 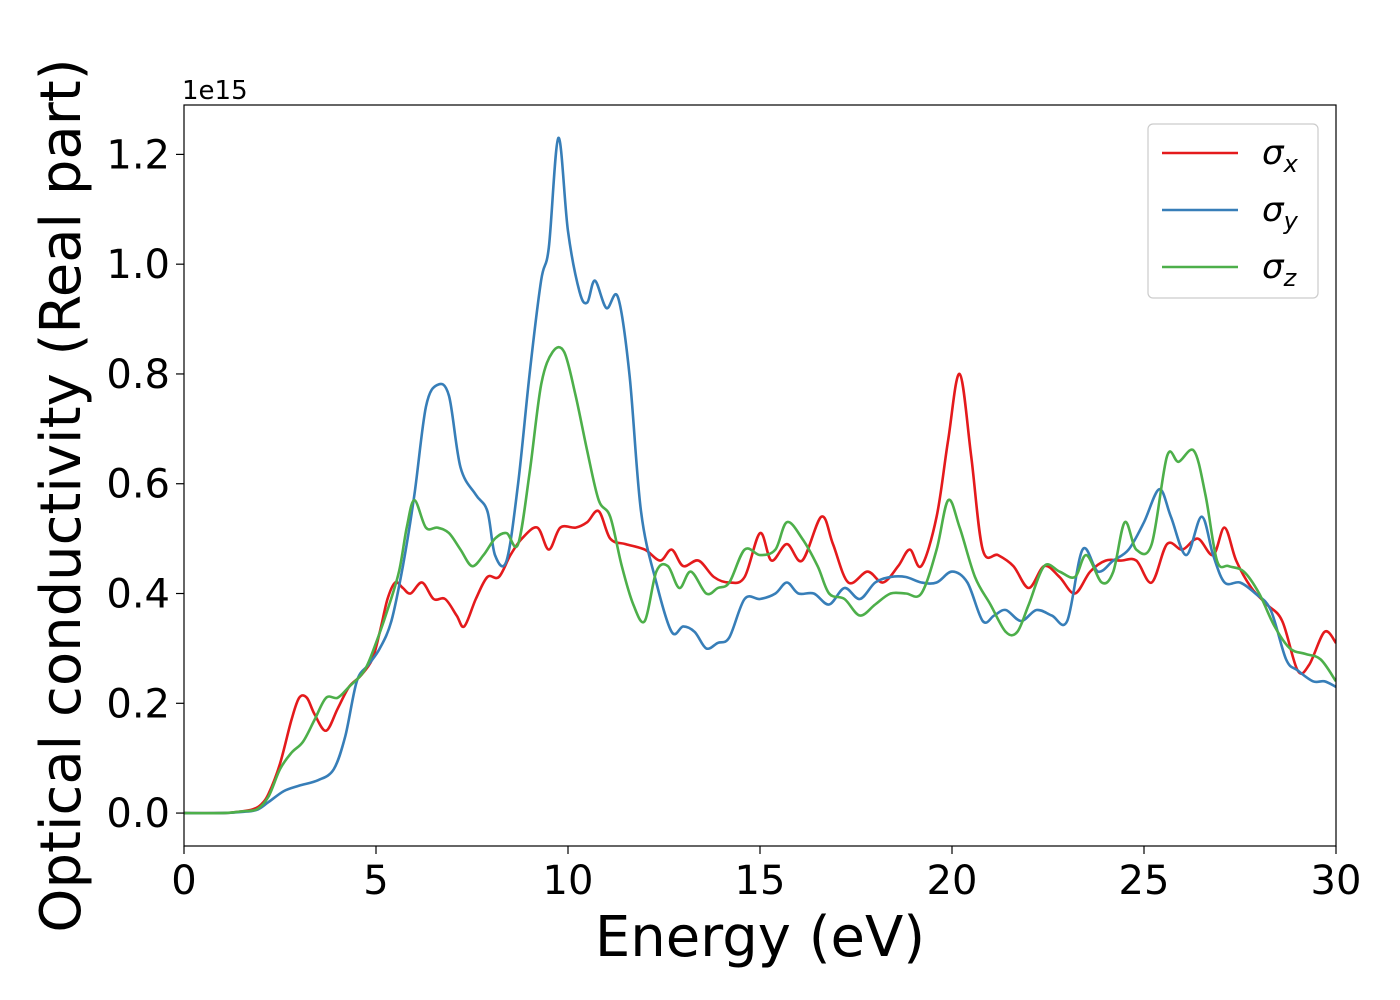 What do you see at coordinates (952, 881) in the screenshot?
I see `x-tick-label: 20` at bounding box center [952, 881].